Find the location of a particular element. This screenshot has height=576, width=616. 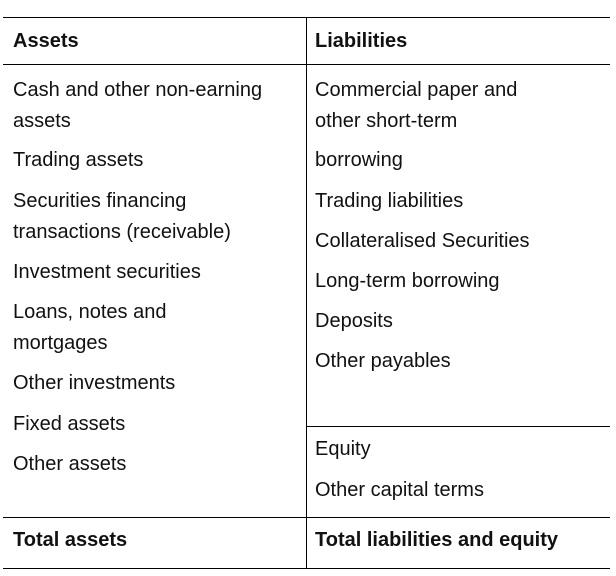

asset-loans-line1: Loans, notes and is located at coordinates (90, 312).